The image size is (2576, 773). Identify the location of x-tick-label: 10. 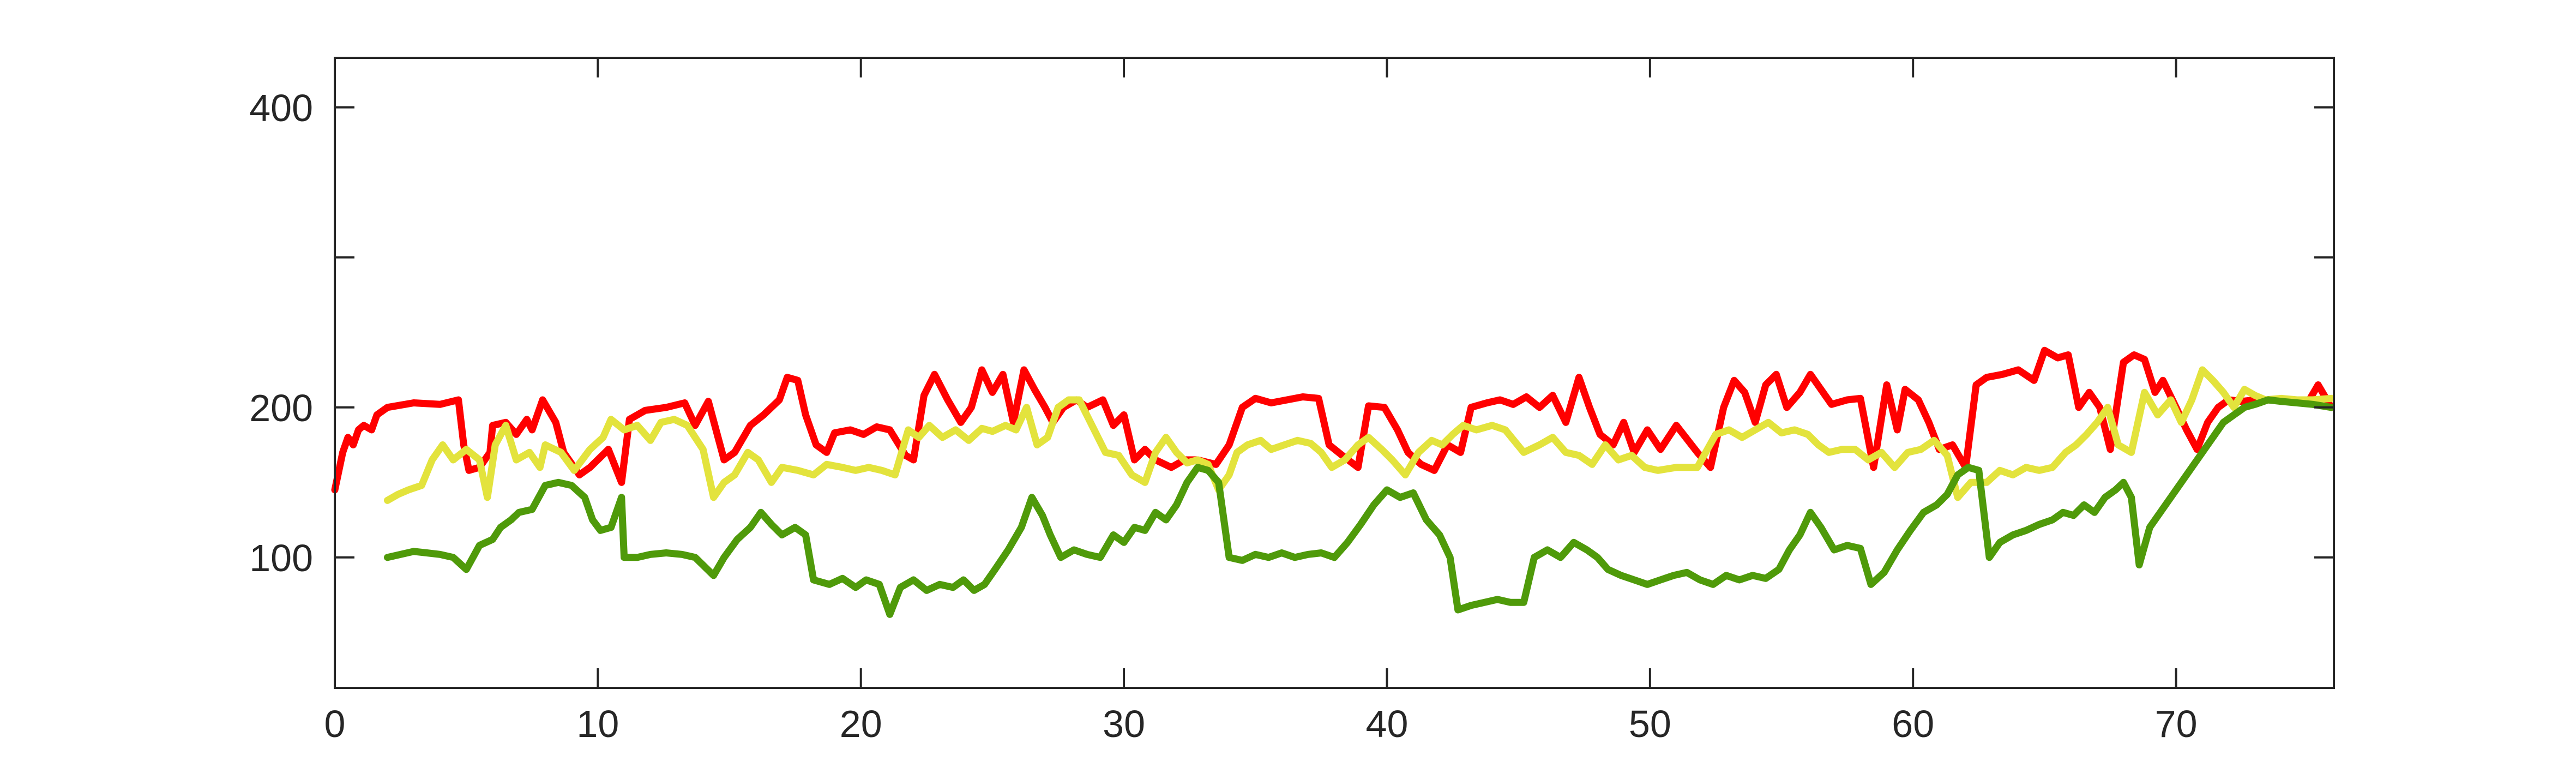
(597, 724).